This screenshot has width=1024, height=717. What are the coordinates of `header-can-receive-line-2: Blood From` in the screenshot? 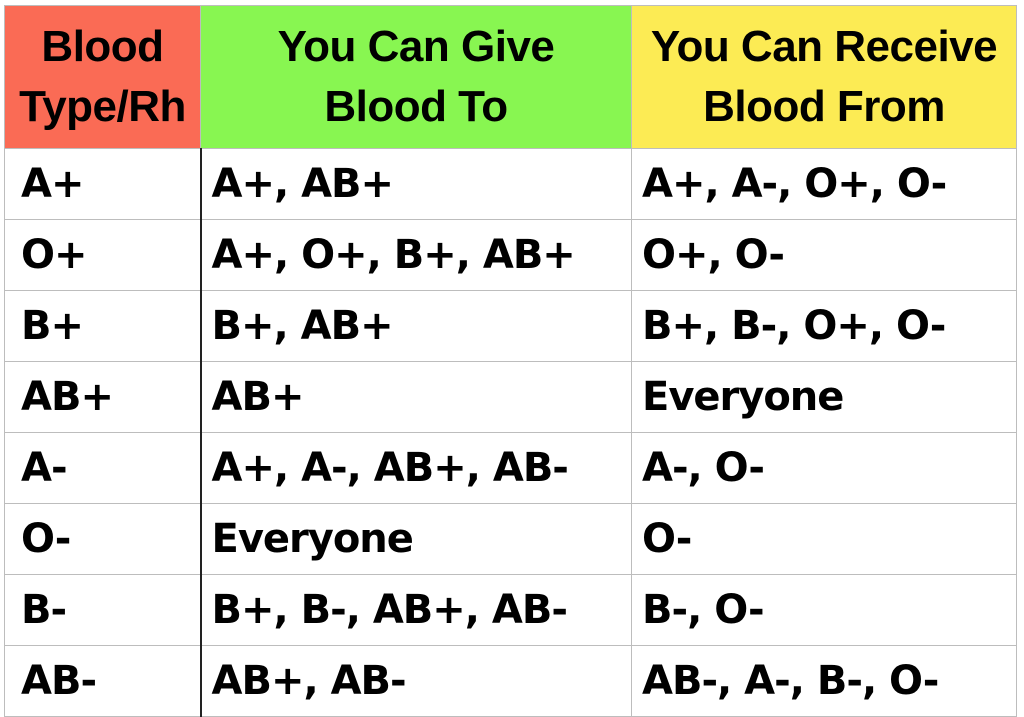 It's located at (824, 106).